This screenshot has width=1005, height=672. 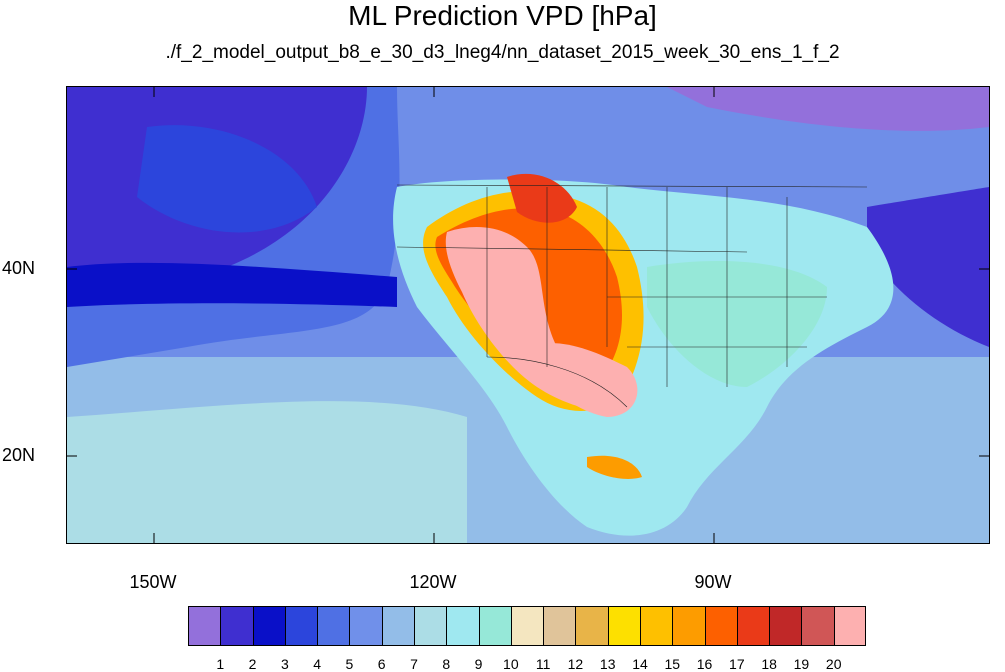 What do you see at coordinates (446, 664) in the screenshot?
I see `colorbar-label: 8` at bounding box center [446, 664].